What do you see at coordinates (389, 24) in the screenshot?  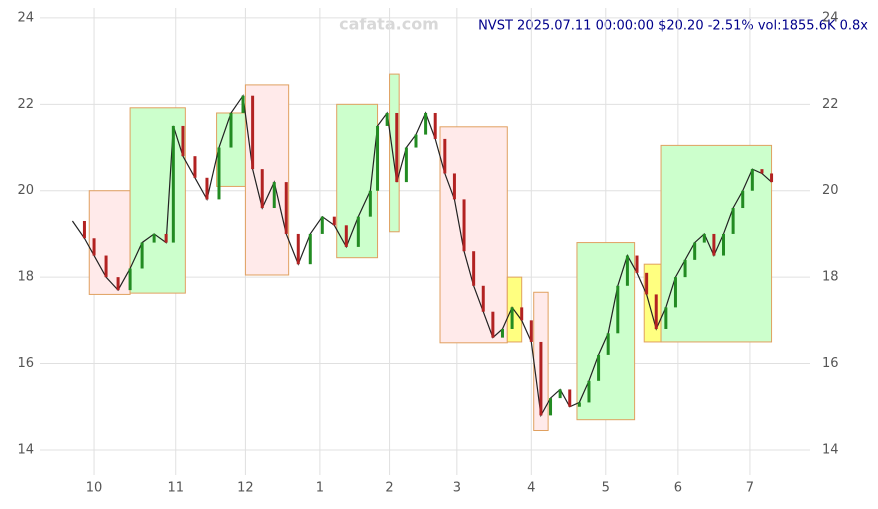 I see `watermark: cafata.com` at bounding box center [389, 24].